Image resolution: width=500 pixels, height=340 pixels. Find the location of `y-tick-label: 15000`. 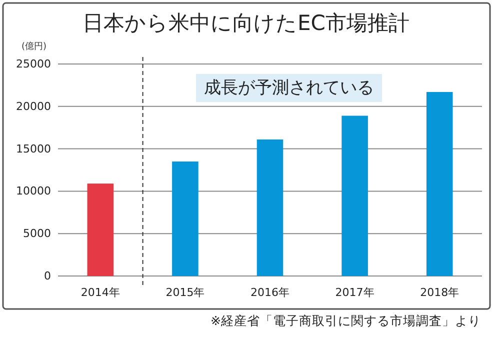

y-tick-label: 15000 is located at coordinates (33, 149).